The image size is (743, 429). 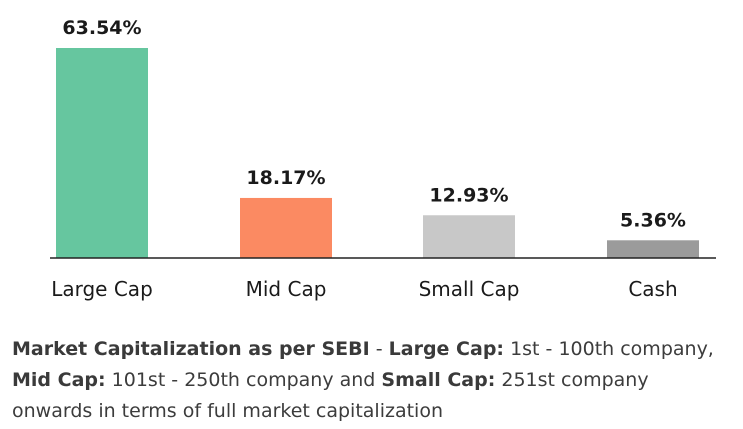 What do you see at coordinates (653, 220) in the screenshot?
I see `value-label-cash: 5.36%` at bounding box center [653, 220].